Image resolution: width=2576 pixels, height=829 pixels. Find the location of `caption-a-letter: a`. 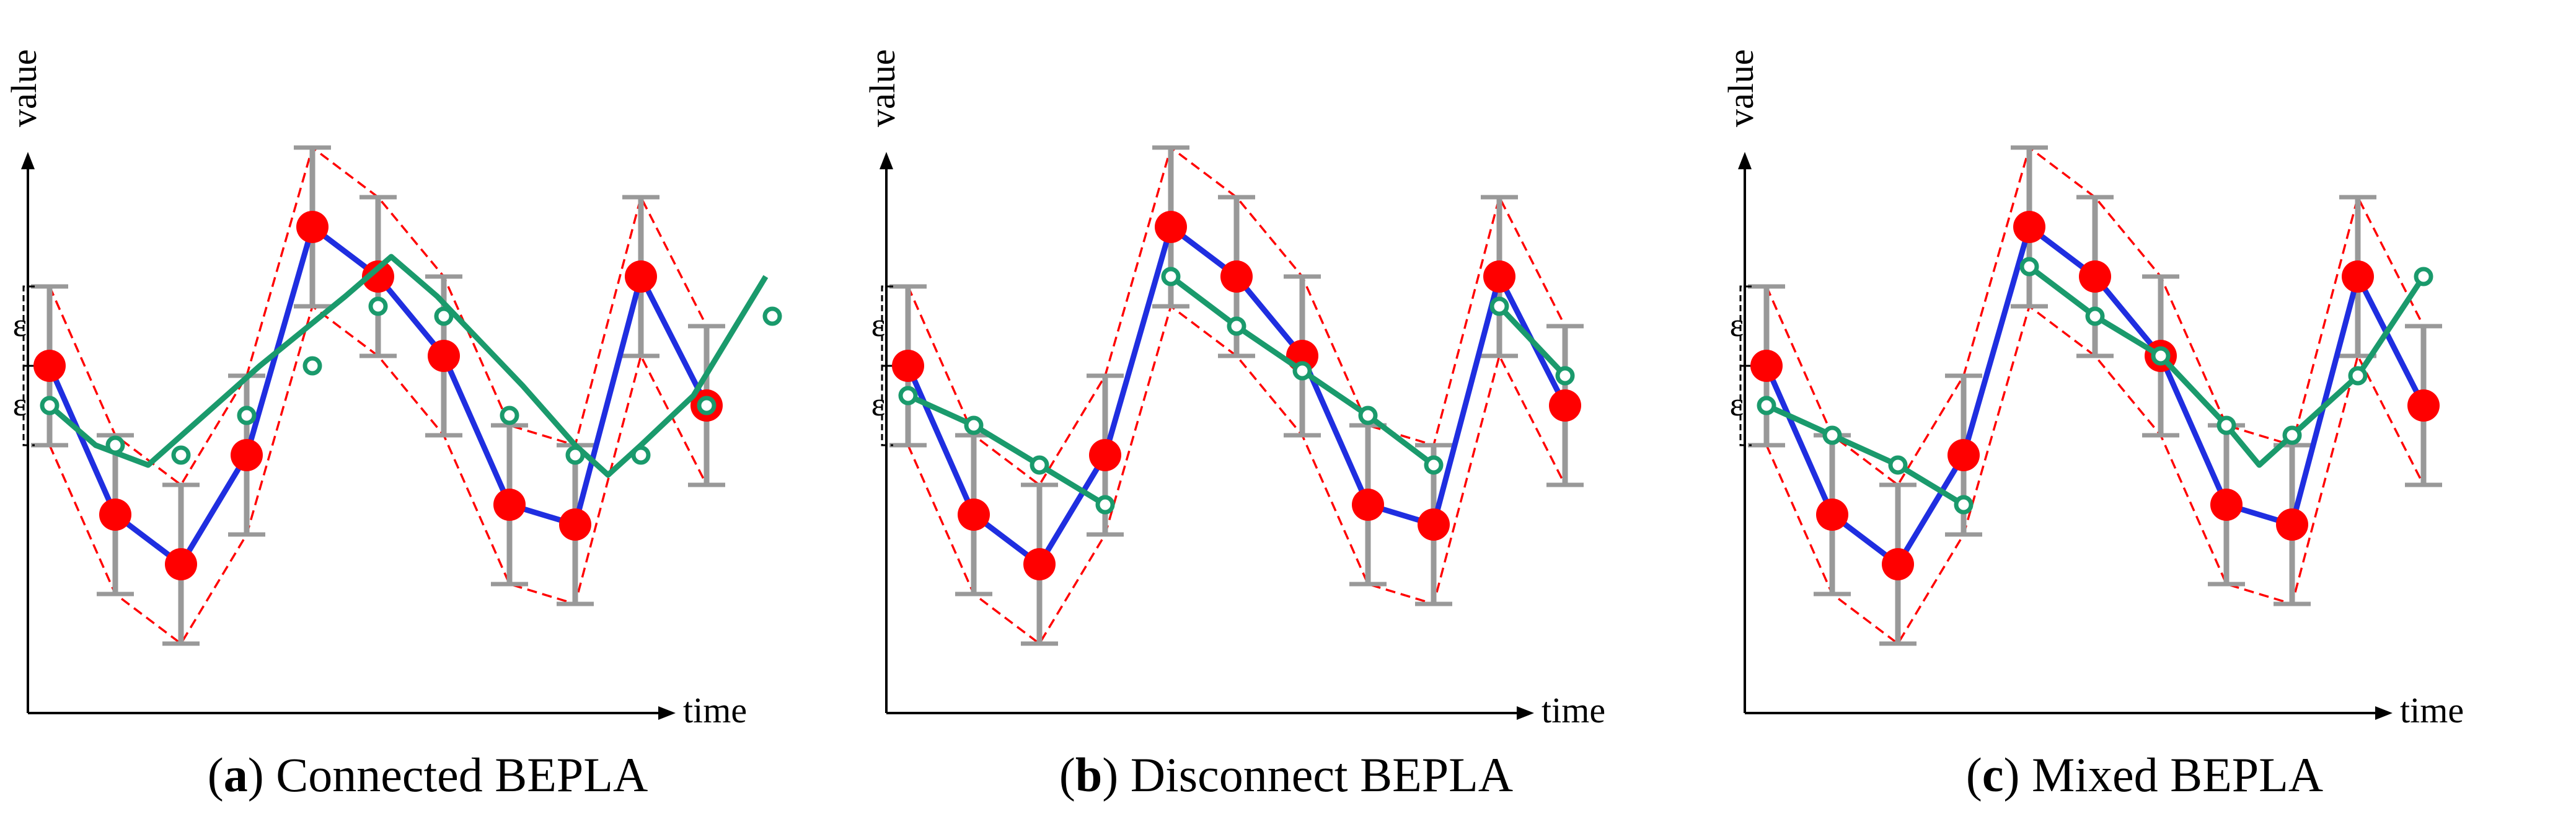

caption-a-letter: a is located at coordinates (235, 775).